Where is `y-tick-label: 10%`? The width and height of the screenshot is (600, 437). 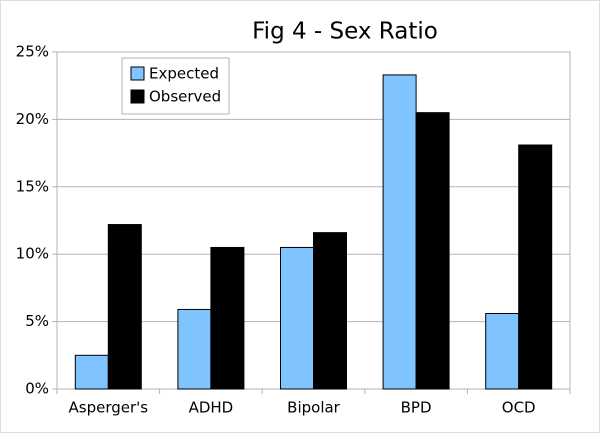 y-tick-label: 10% is located at coordinates (32, 254).